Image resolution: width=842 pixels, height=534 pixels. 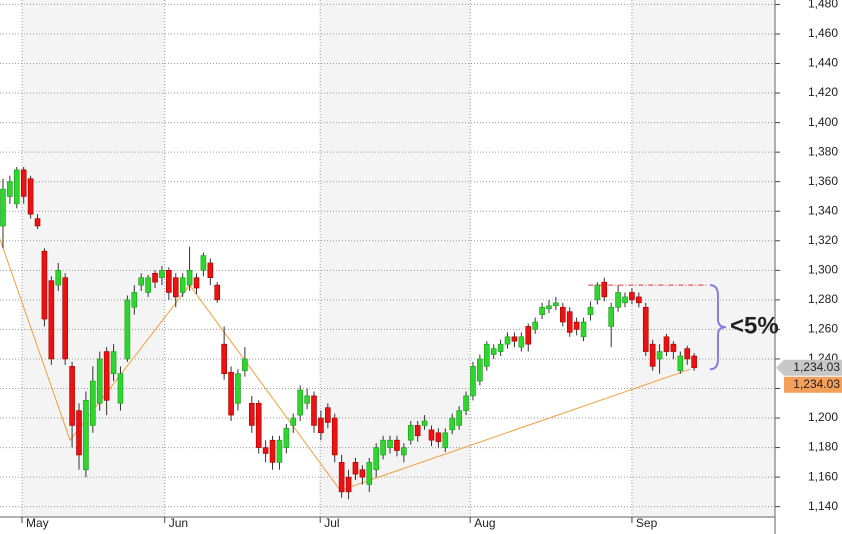 I want to click on y-tick-label: 1,320, so click(x=823, y=240).